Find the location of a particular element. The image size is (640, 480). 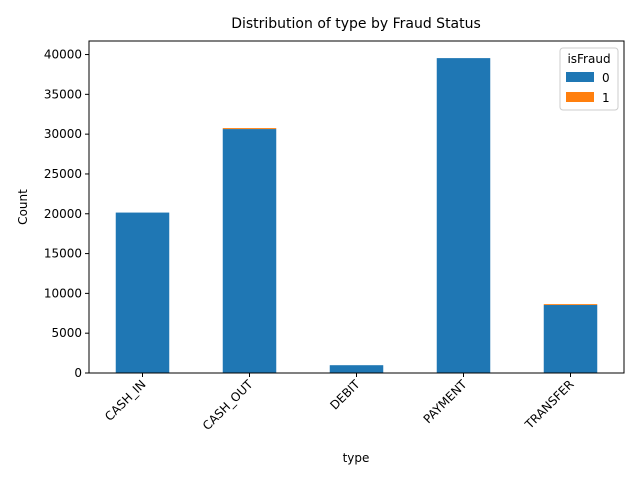

legend: isFraud 0 1 is located at coordinates (589, 79).